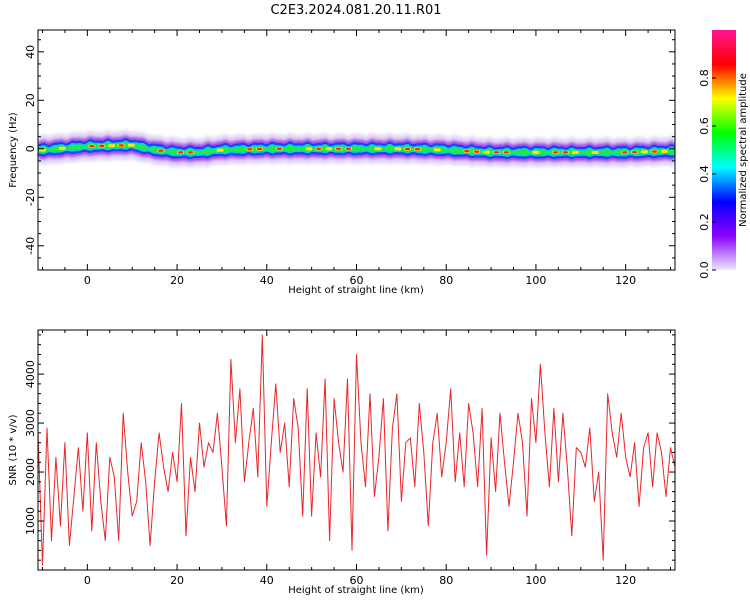  Describe the element at coordinates (30, 52) in the screenshot. I see `y-tick-label: 40` at that location.